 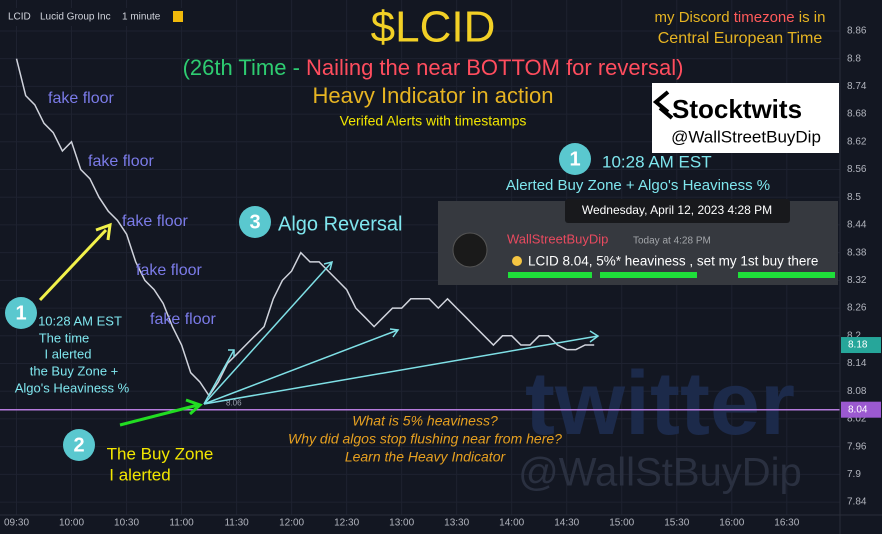 I want to click on x-tick-label: 10:00, so click(x=71, y=523).